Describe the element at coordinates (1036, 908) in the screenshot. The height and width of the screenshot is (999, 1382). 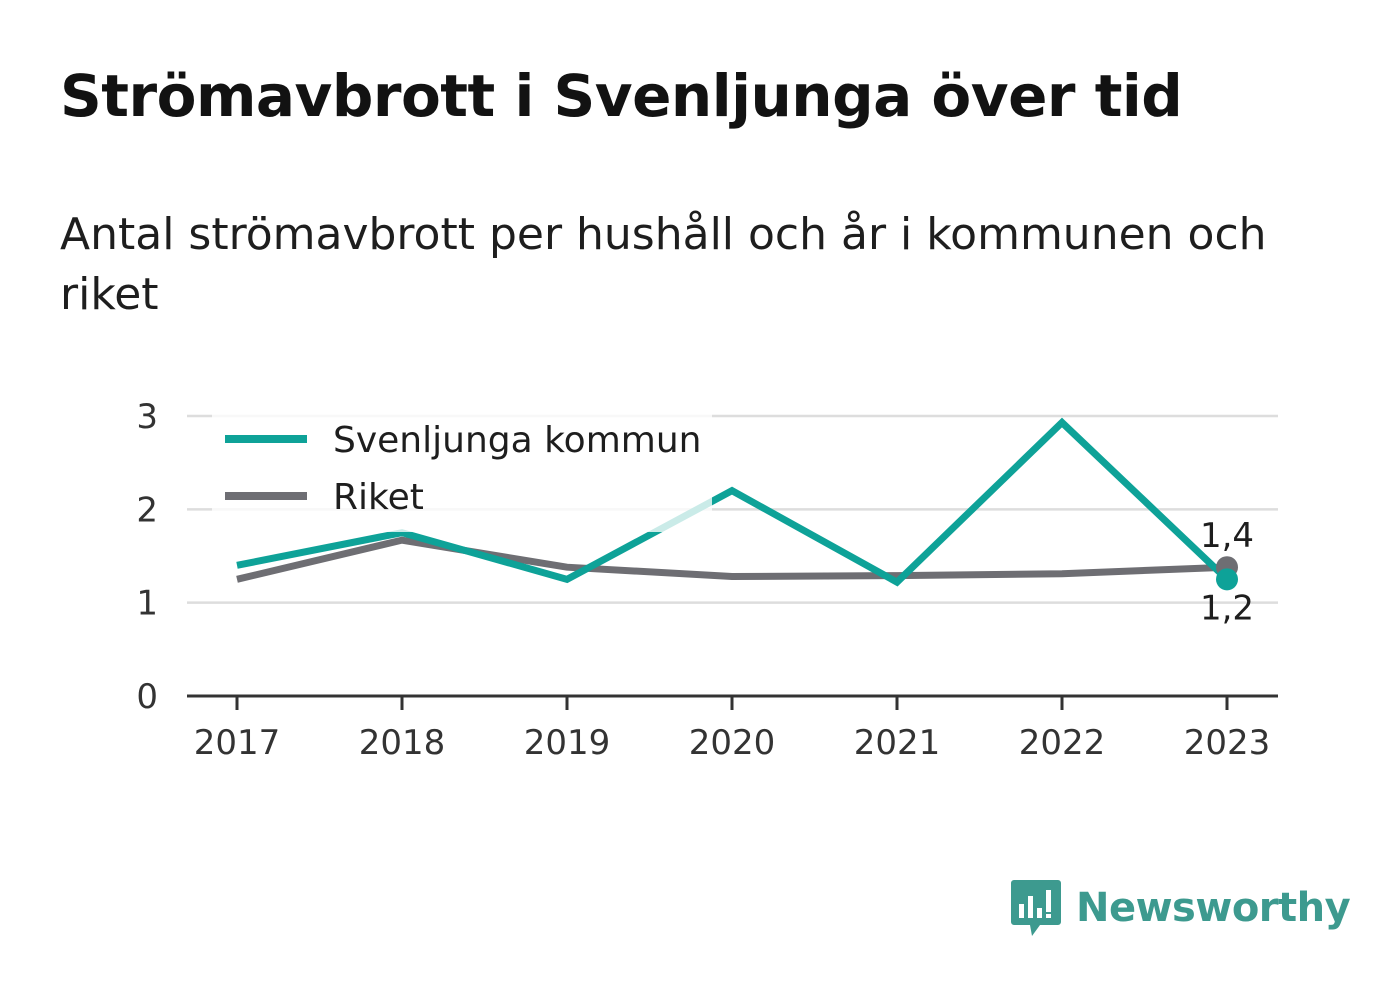
I see `newsworthy-logo-icon` at that location.